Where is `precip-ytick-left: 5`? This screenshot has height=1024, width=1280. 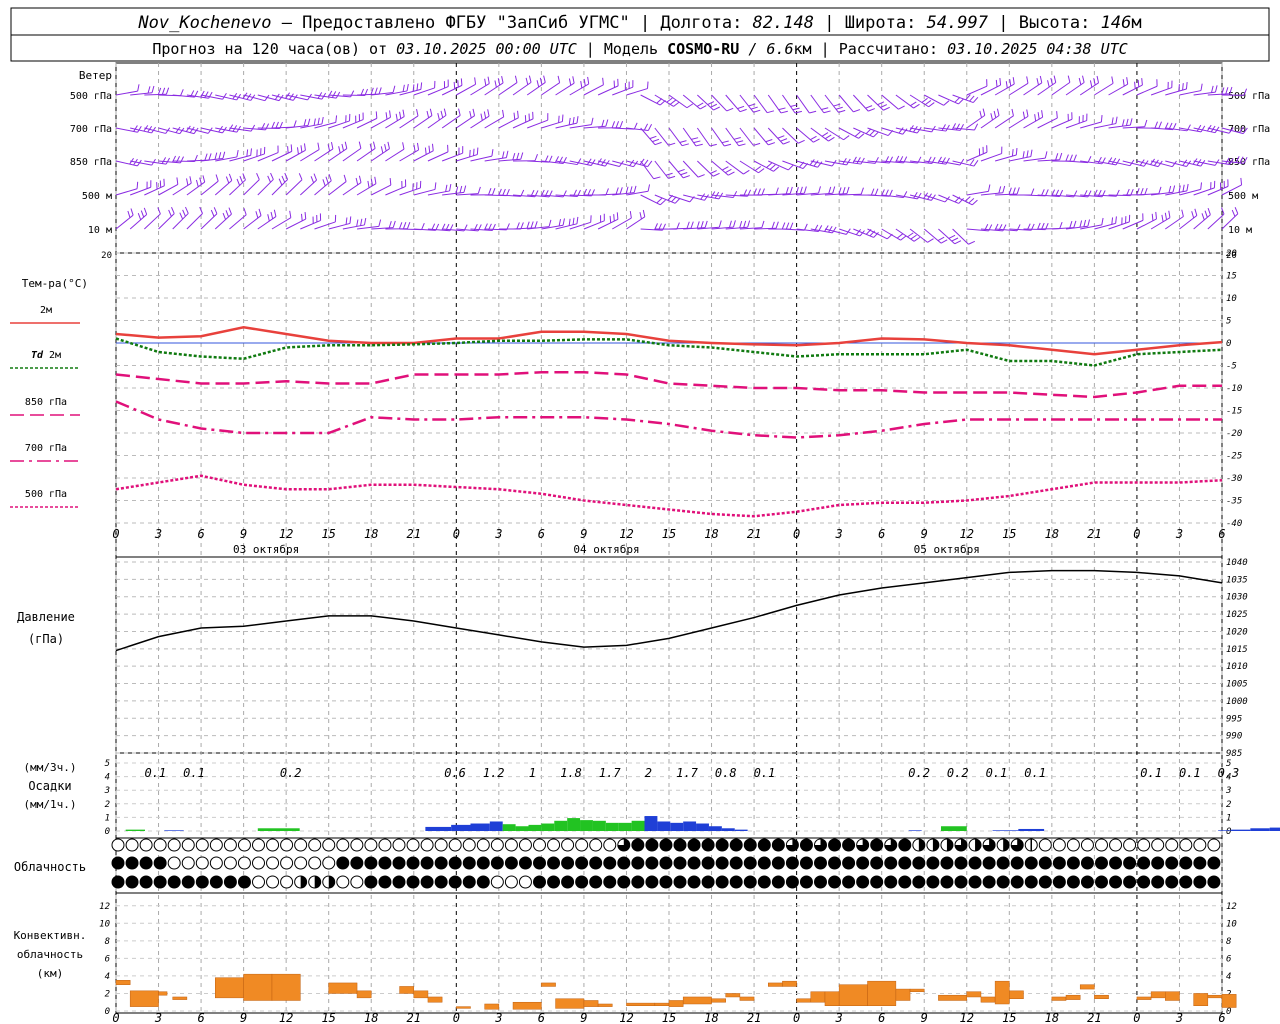
precip-ytick-left: 5 is located at coordinates (107, 764).